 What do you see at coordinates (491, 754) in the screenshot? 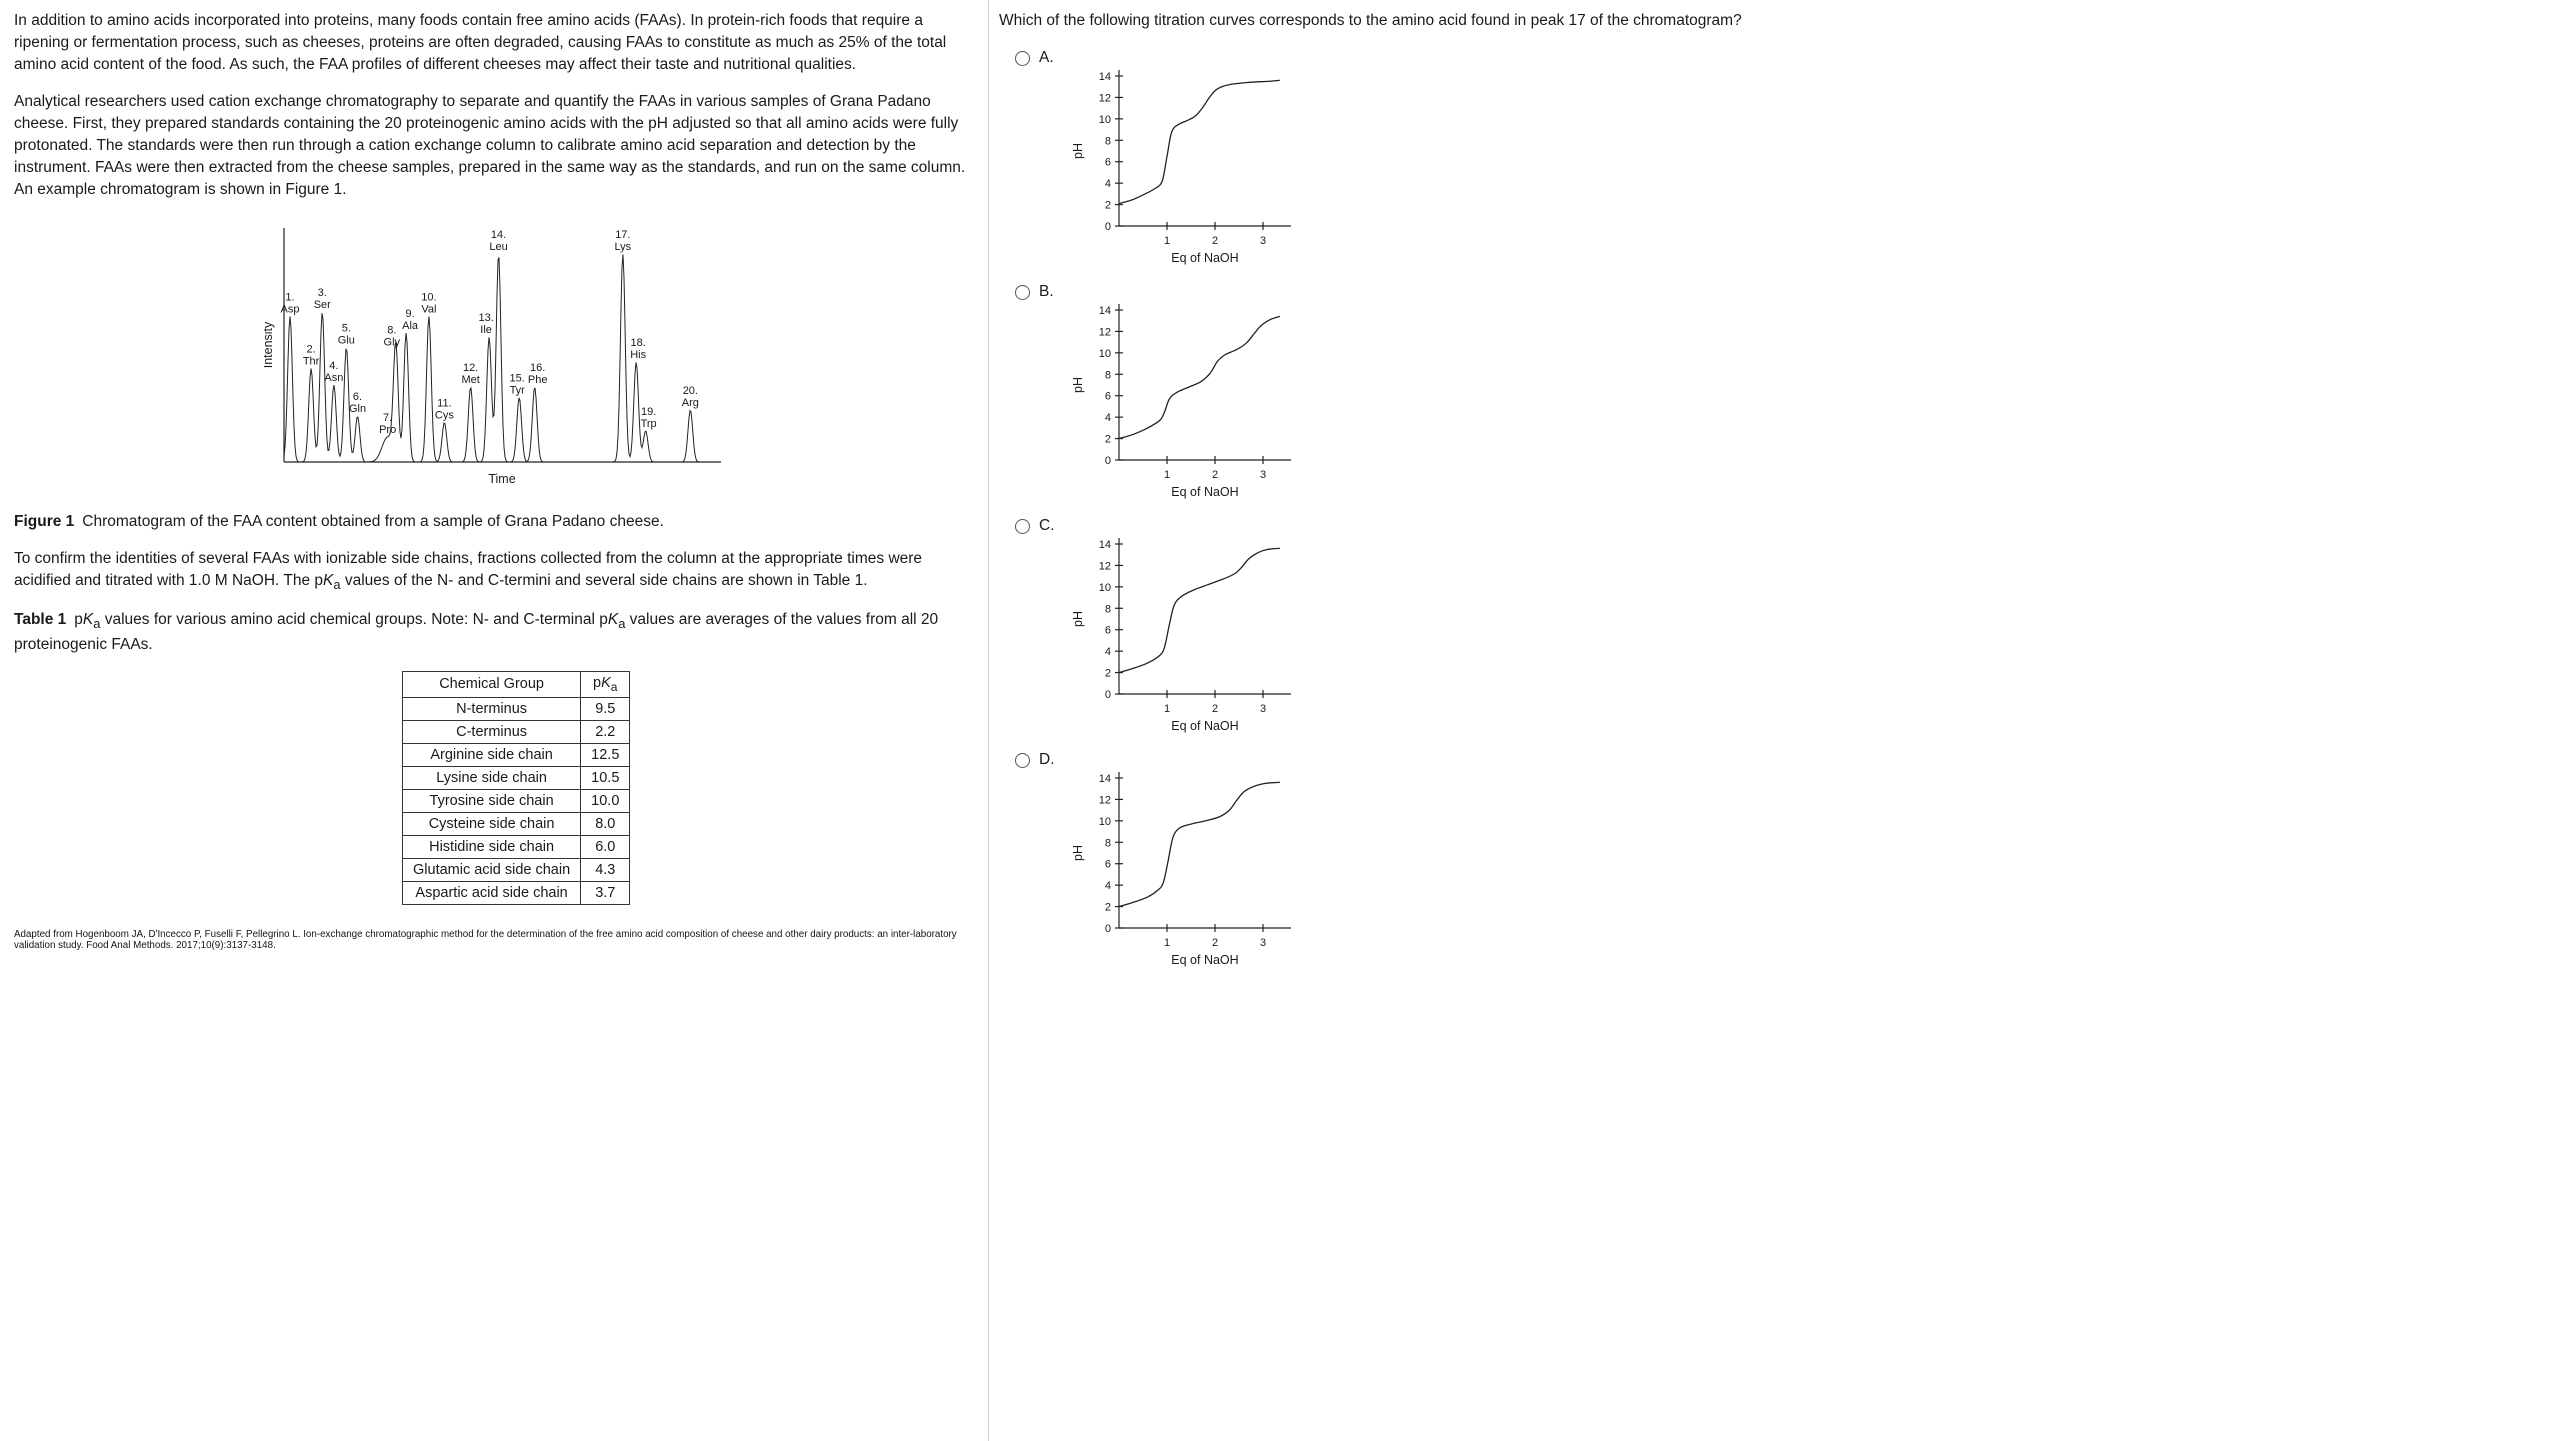
I see `table-cell: Arginine side chain` at bounding box center [491, 754].